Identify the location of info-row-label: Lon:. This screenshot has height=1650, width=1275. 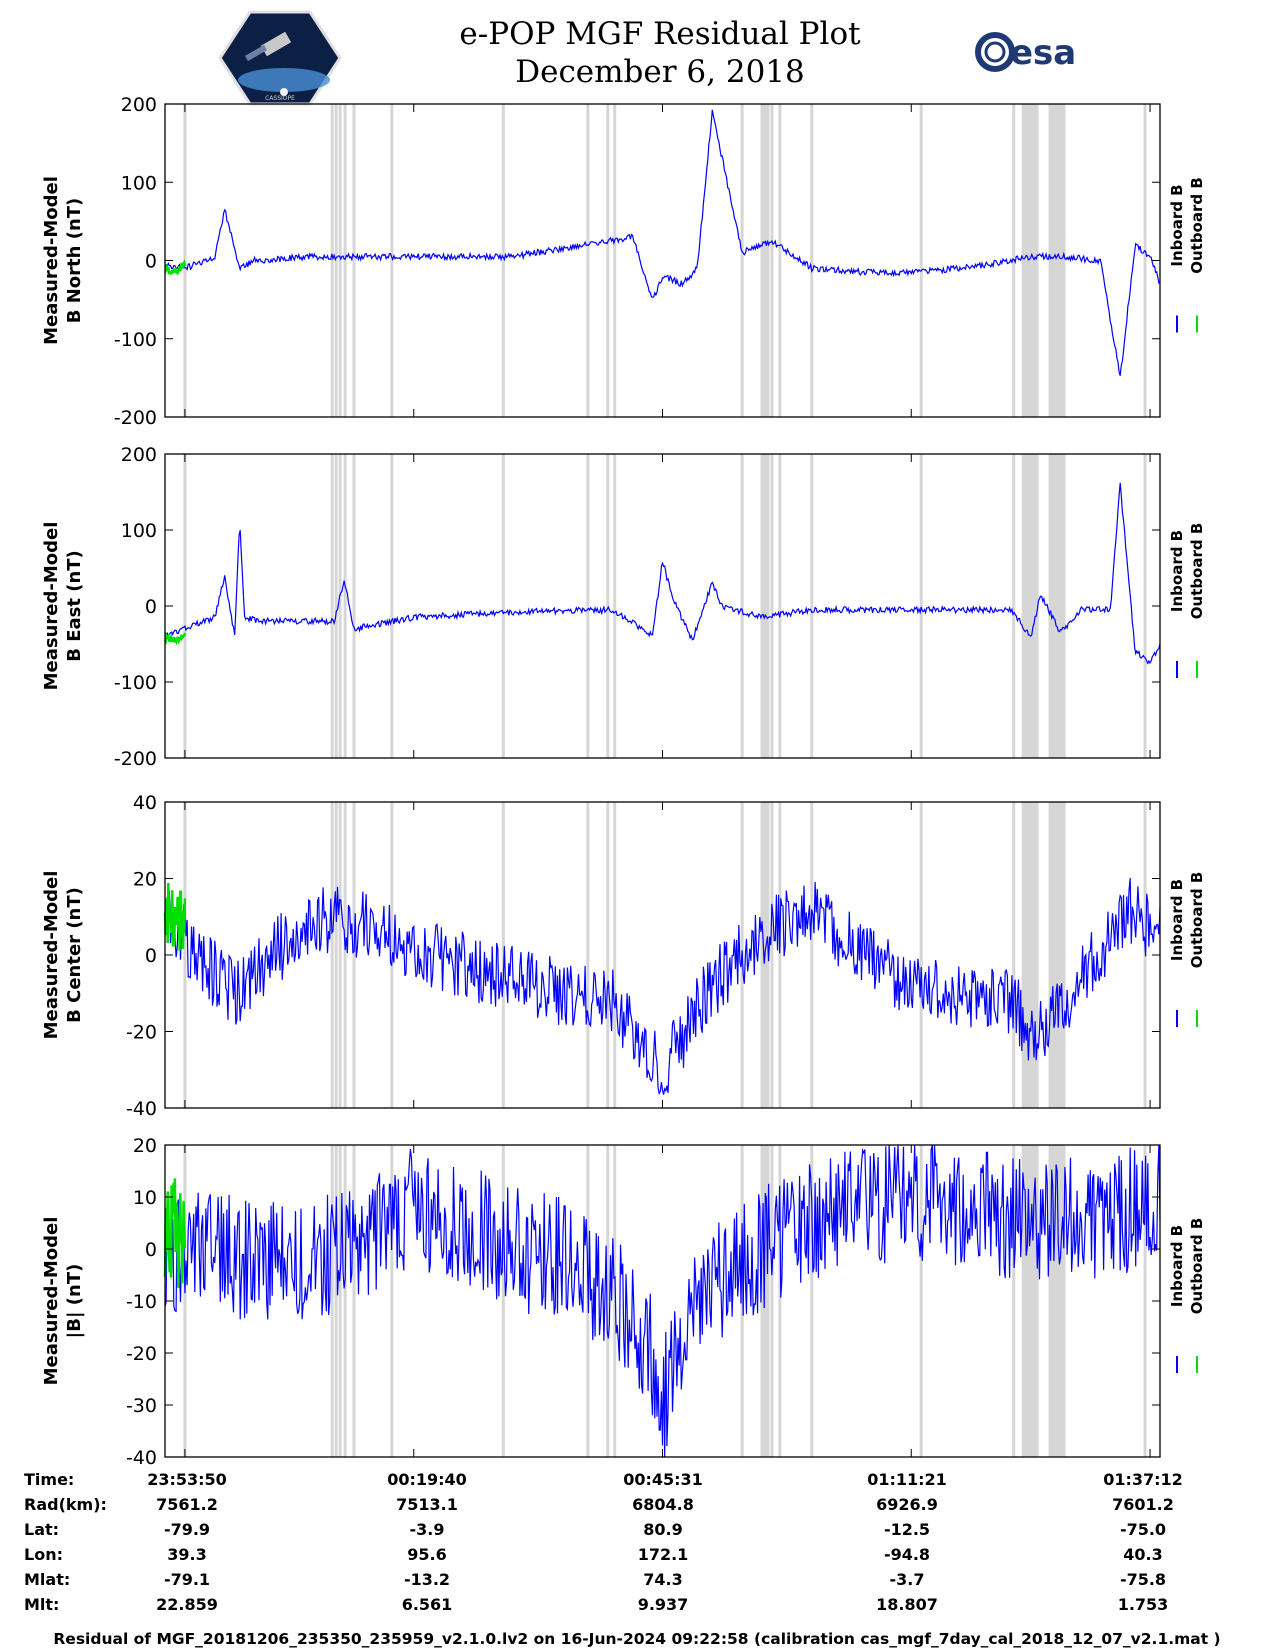
(43, 1554).